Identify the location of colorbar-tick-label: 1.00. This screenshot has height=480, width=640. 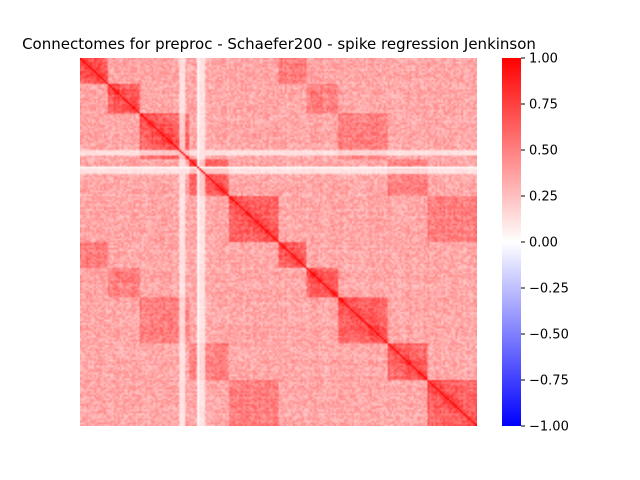
(543, 59).